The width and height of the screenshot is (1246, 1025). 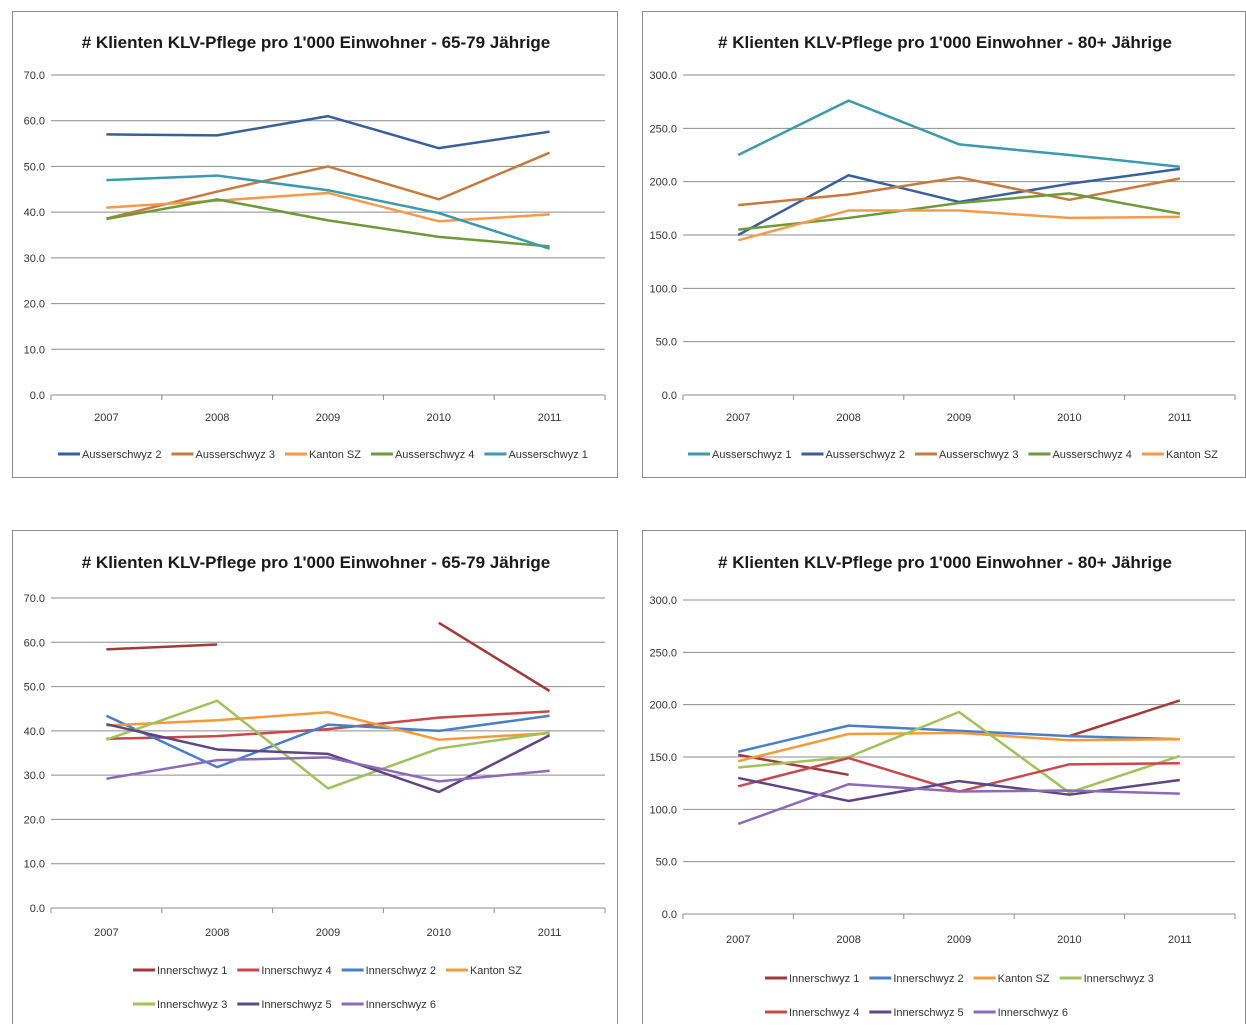 I want to click on y-tick-label: 30.0, so click(x=34, y=776).